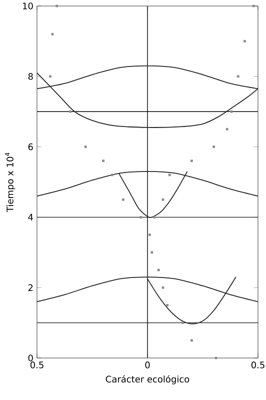 Image resolution: width=266 pixels, height=400 pixels. I want to click on x-tick-label: 0, so click(147, 365).